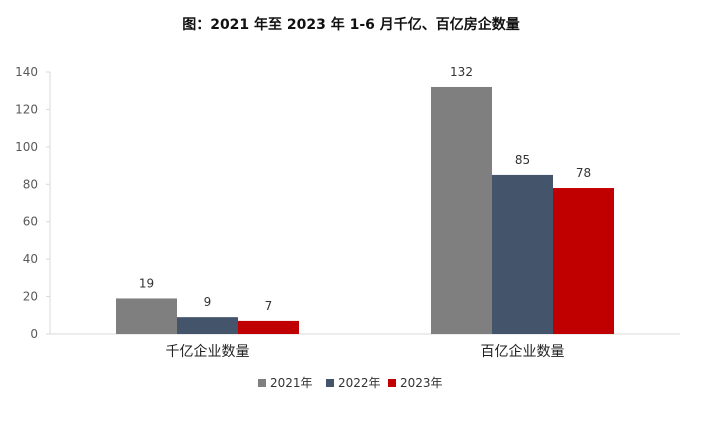 This screenshot has width=702, height=425. Describe the element at coordinates (351, 25) in the screenshot. I see `chart-title: 图：2021 年至 2023 年 1-6 月千亿、百亿房企数量` at that location.